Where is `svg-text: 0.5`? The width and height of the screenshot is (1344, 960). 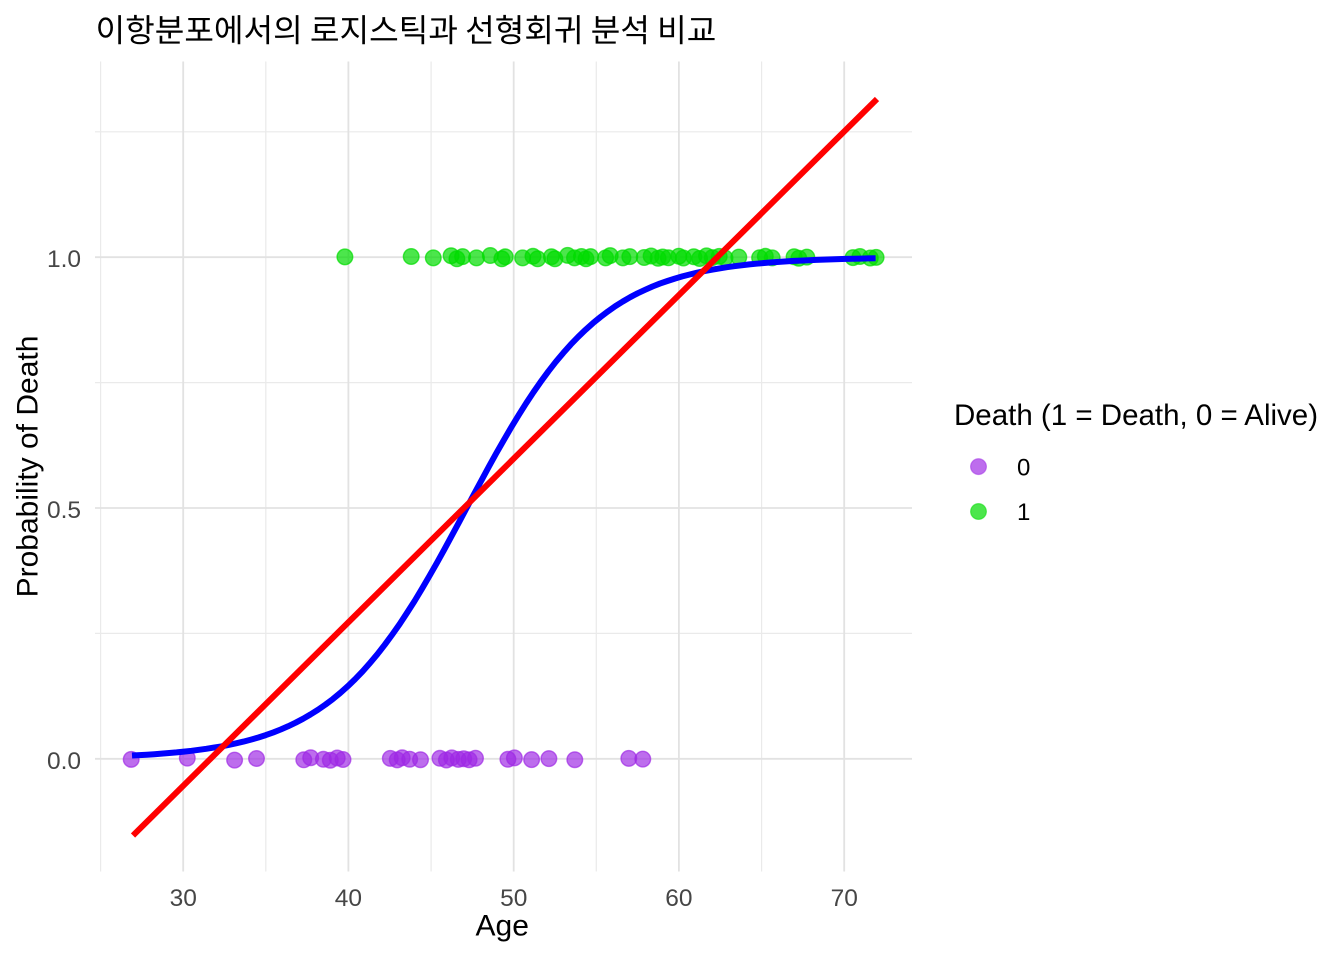 svg-text: 0.5 is located at coordinates (64, 510).